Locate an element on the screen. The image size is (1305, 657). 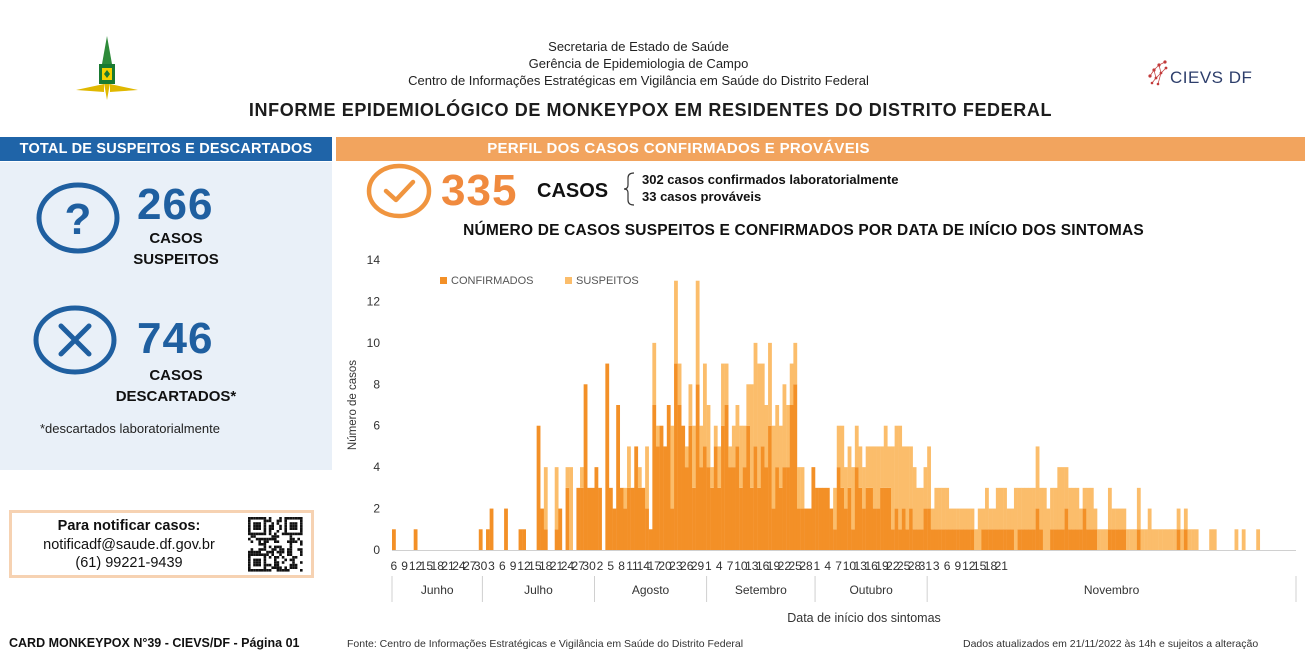
notify-email: notificadf@saude.df.gov.br is located at coordinates (129, 544).